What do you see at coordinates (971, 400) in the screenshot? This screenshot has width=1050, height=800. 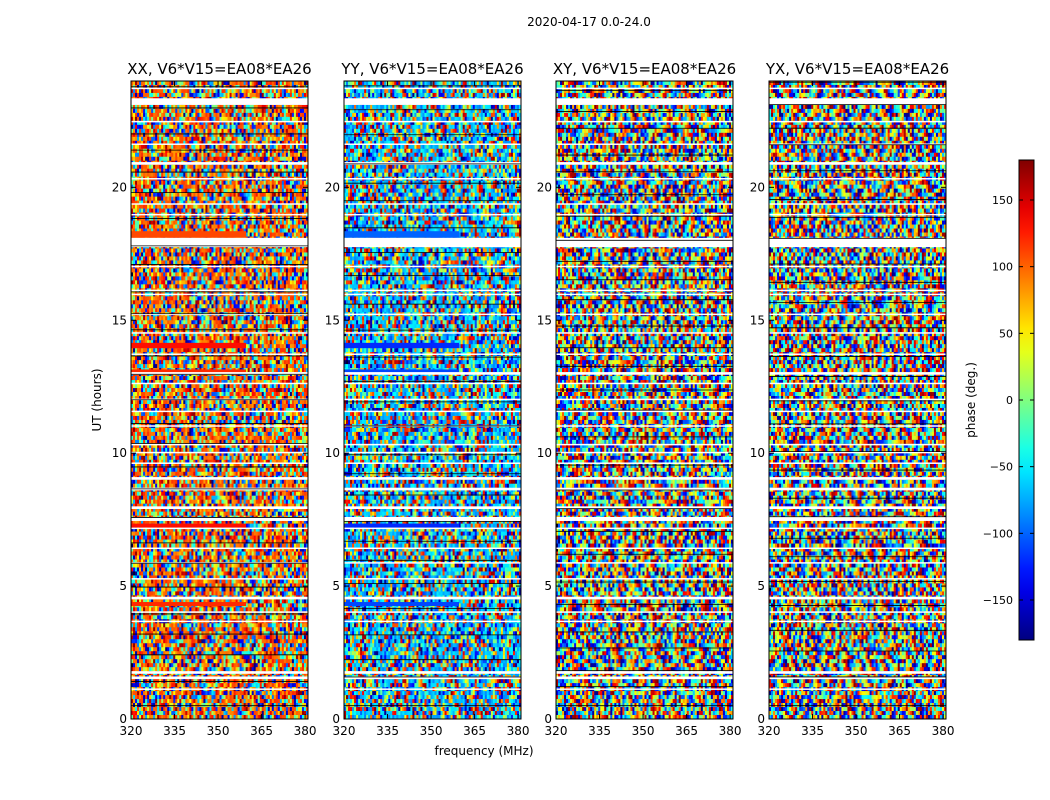 I see `colorbar-label: phase (deg.)` at bounding box center [971, 400].